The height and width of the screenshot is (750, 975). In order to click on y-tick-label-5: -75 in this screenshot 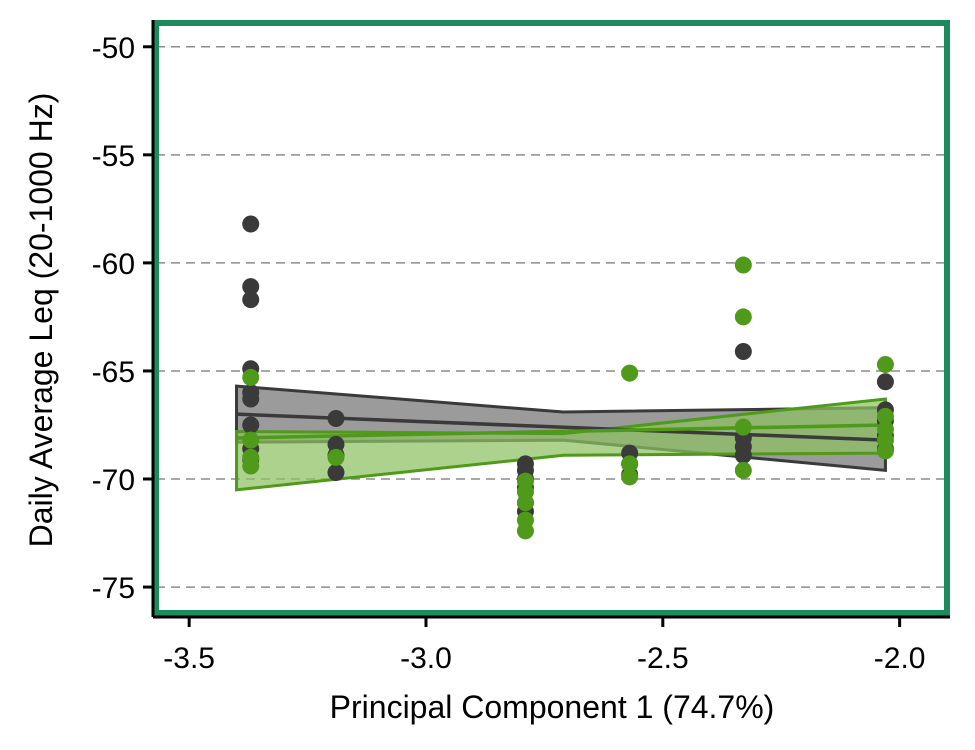, I will do `click(113, 588)`.